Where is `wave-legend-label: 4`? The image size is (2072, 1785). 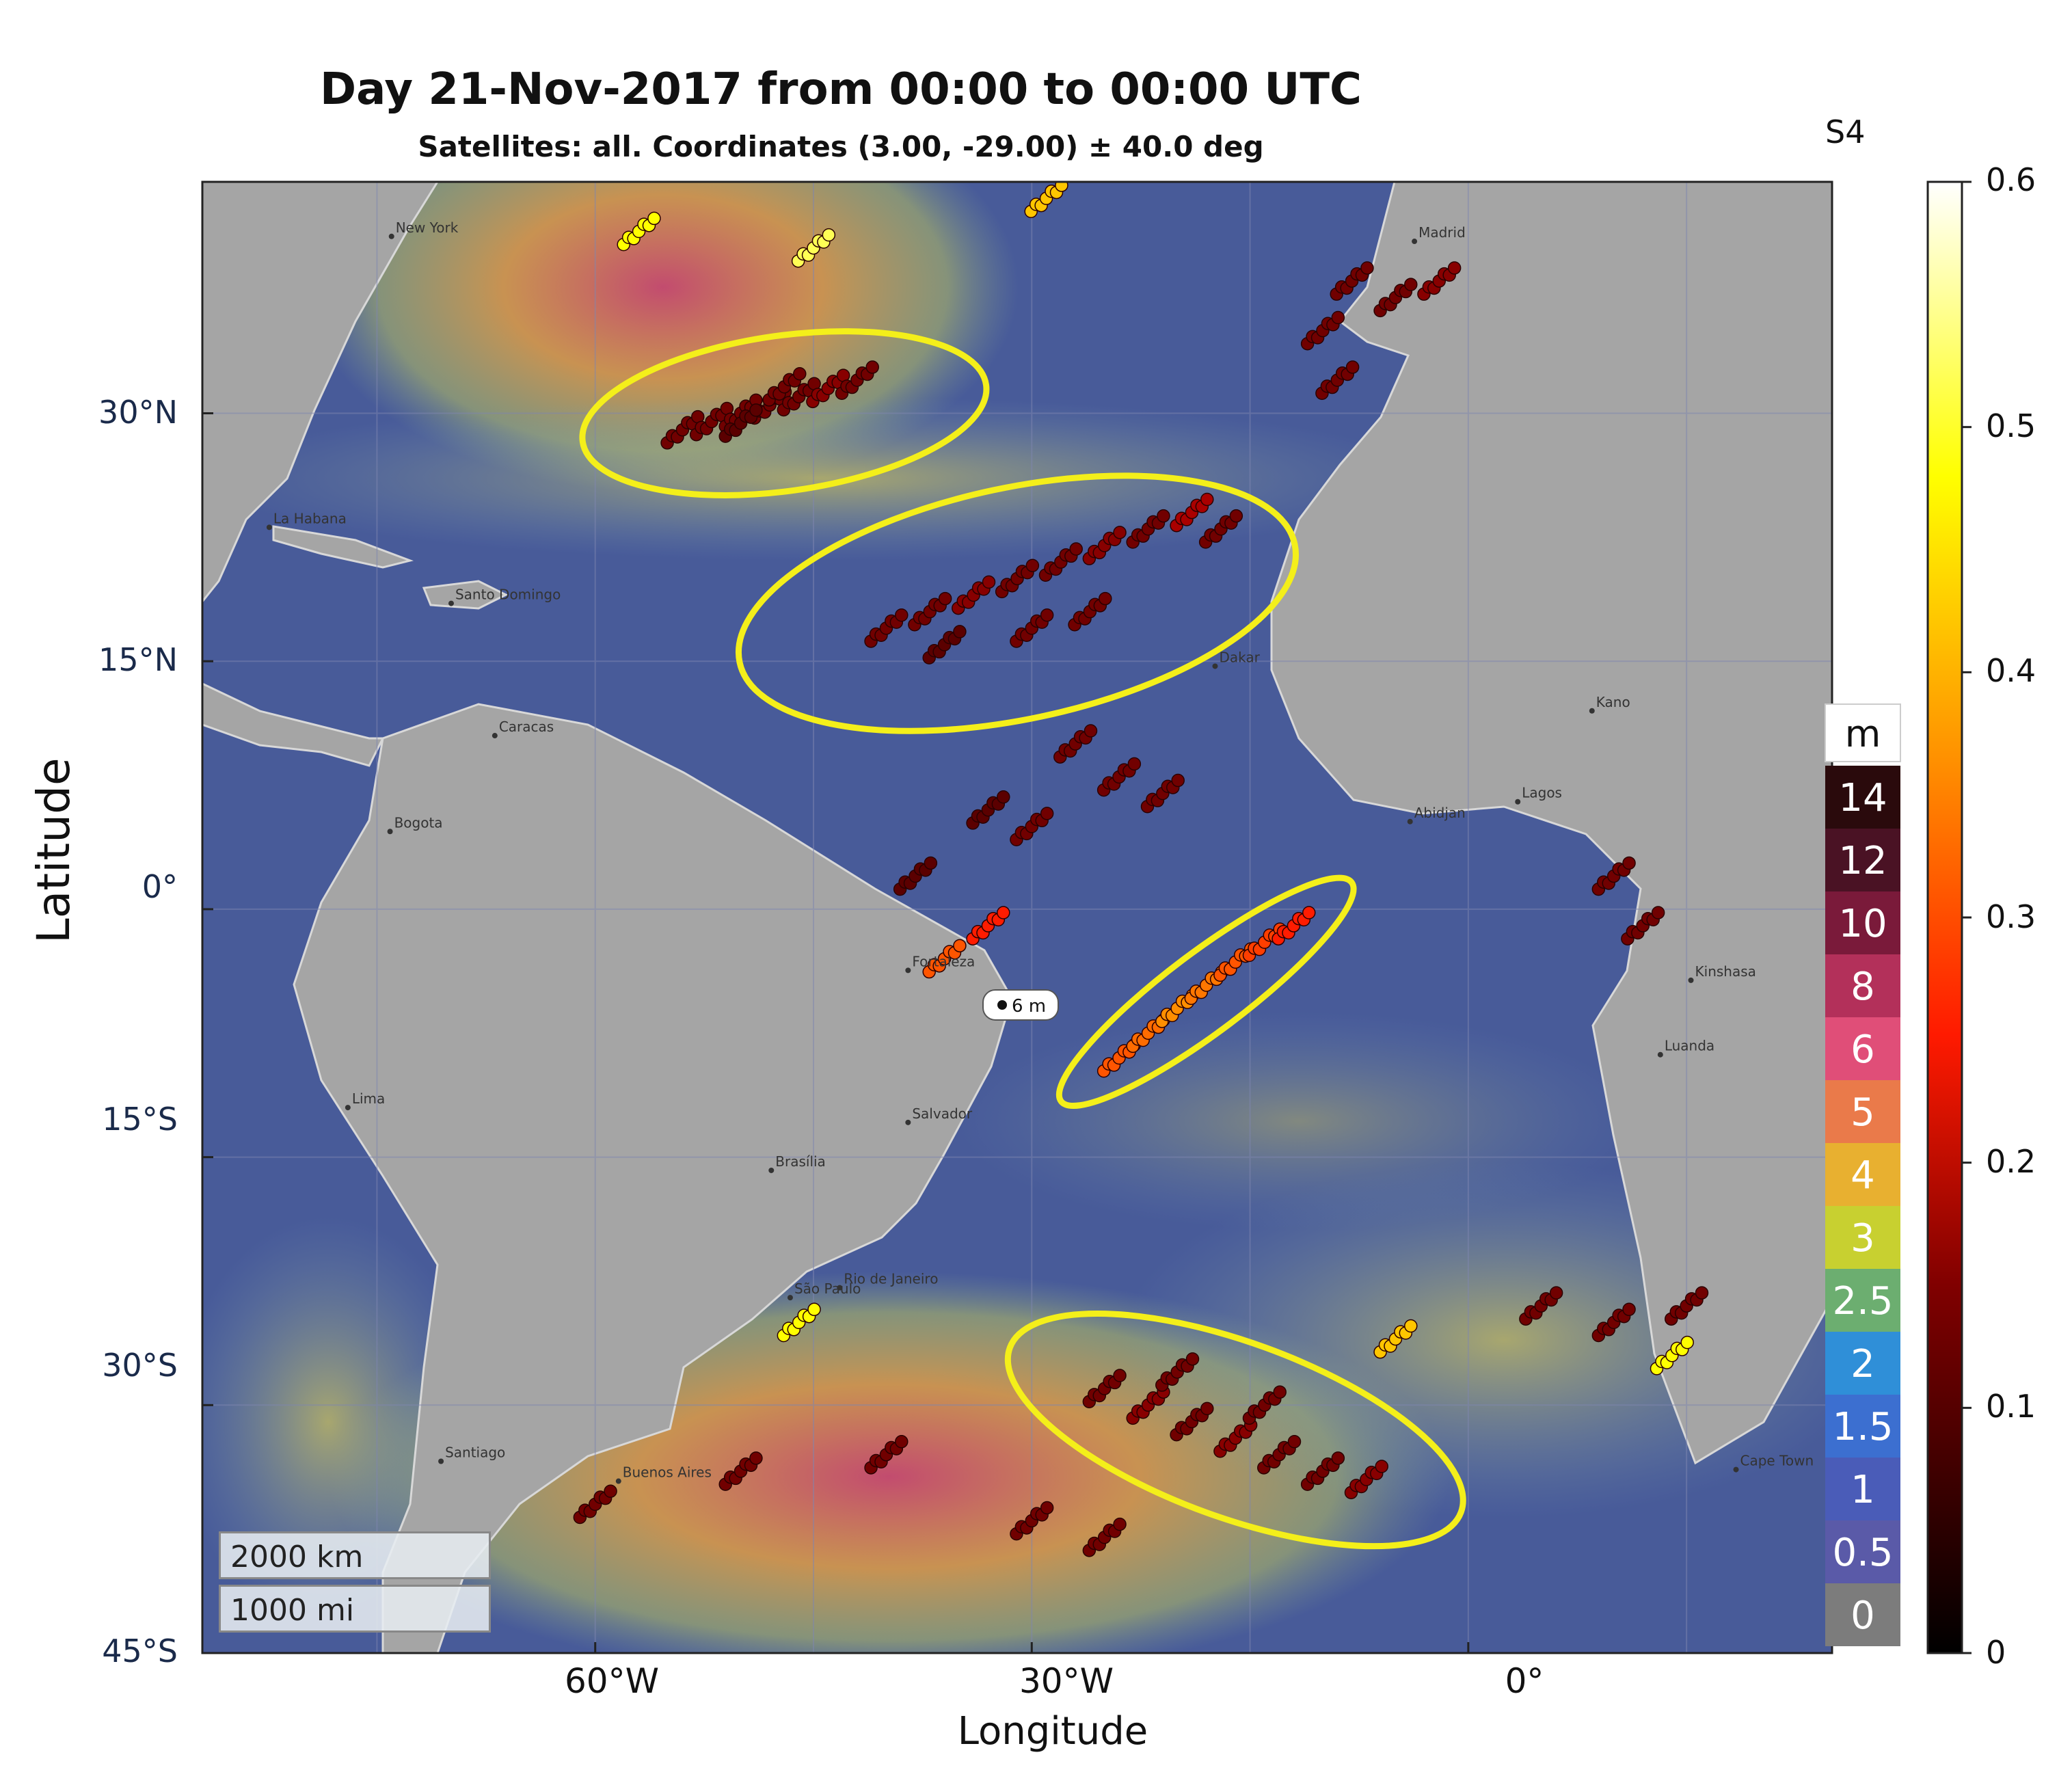 wave-legend-label: 4 is located at coordinates (1863, 1175).